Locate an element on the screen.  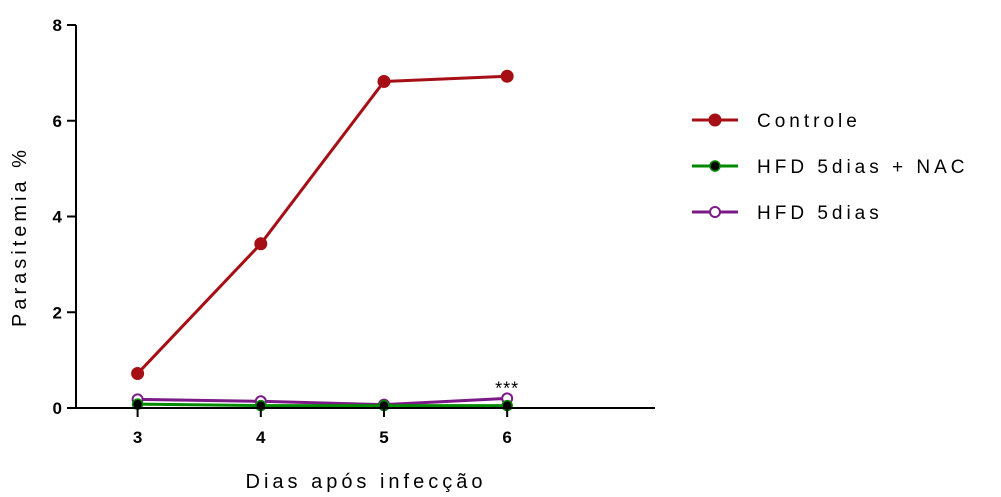
y-tick-label: 8 is located at coordinates (57, 25).